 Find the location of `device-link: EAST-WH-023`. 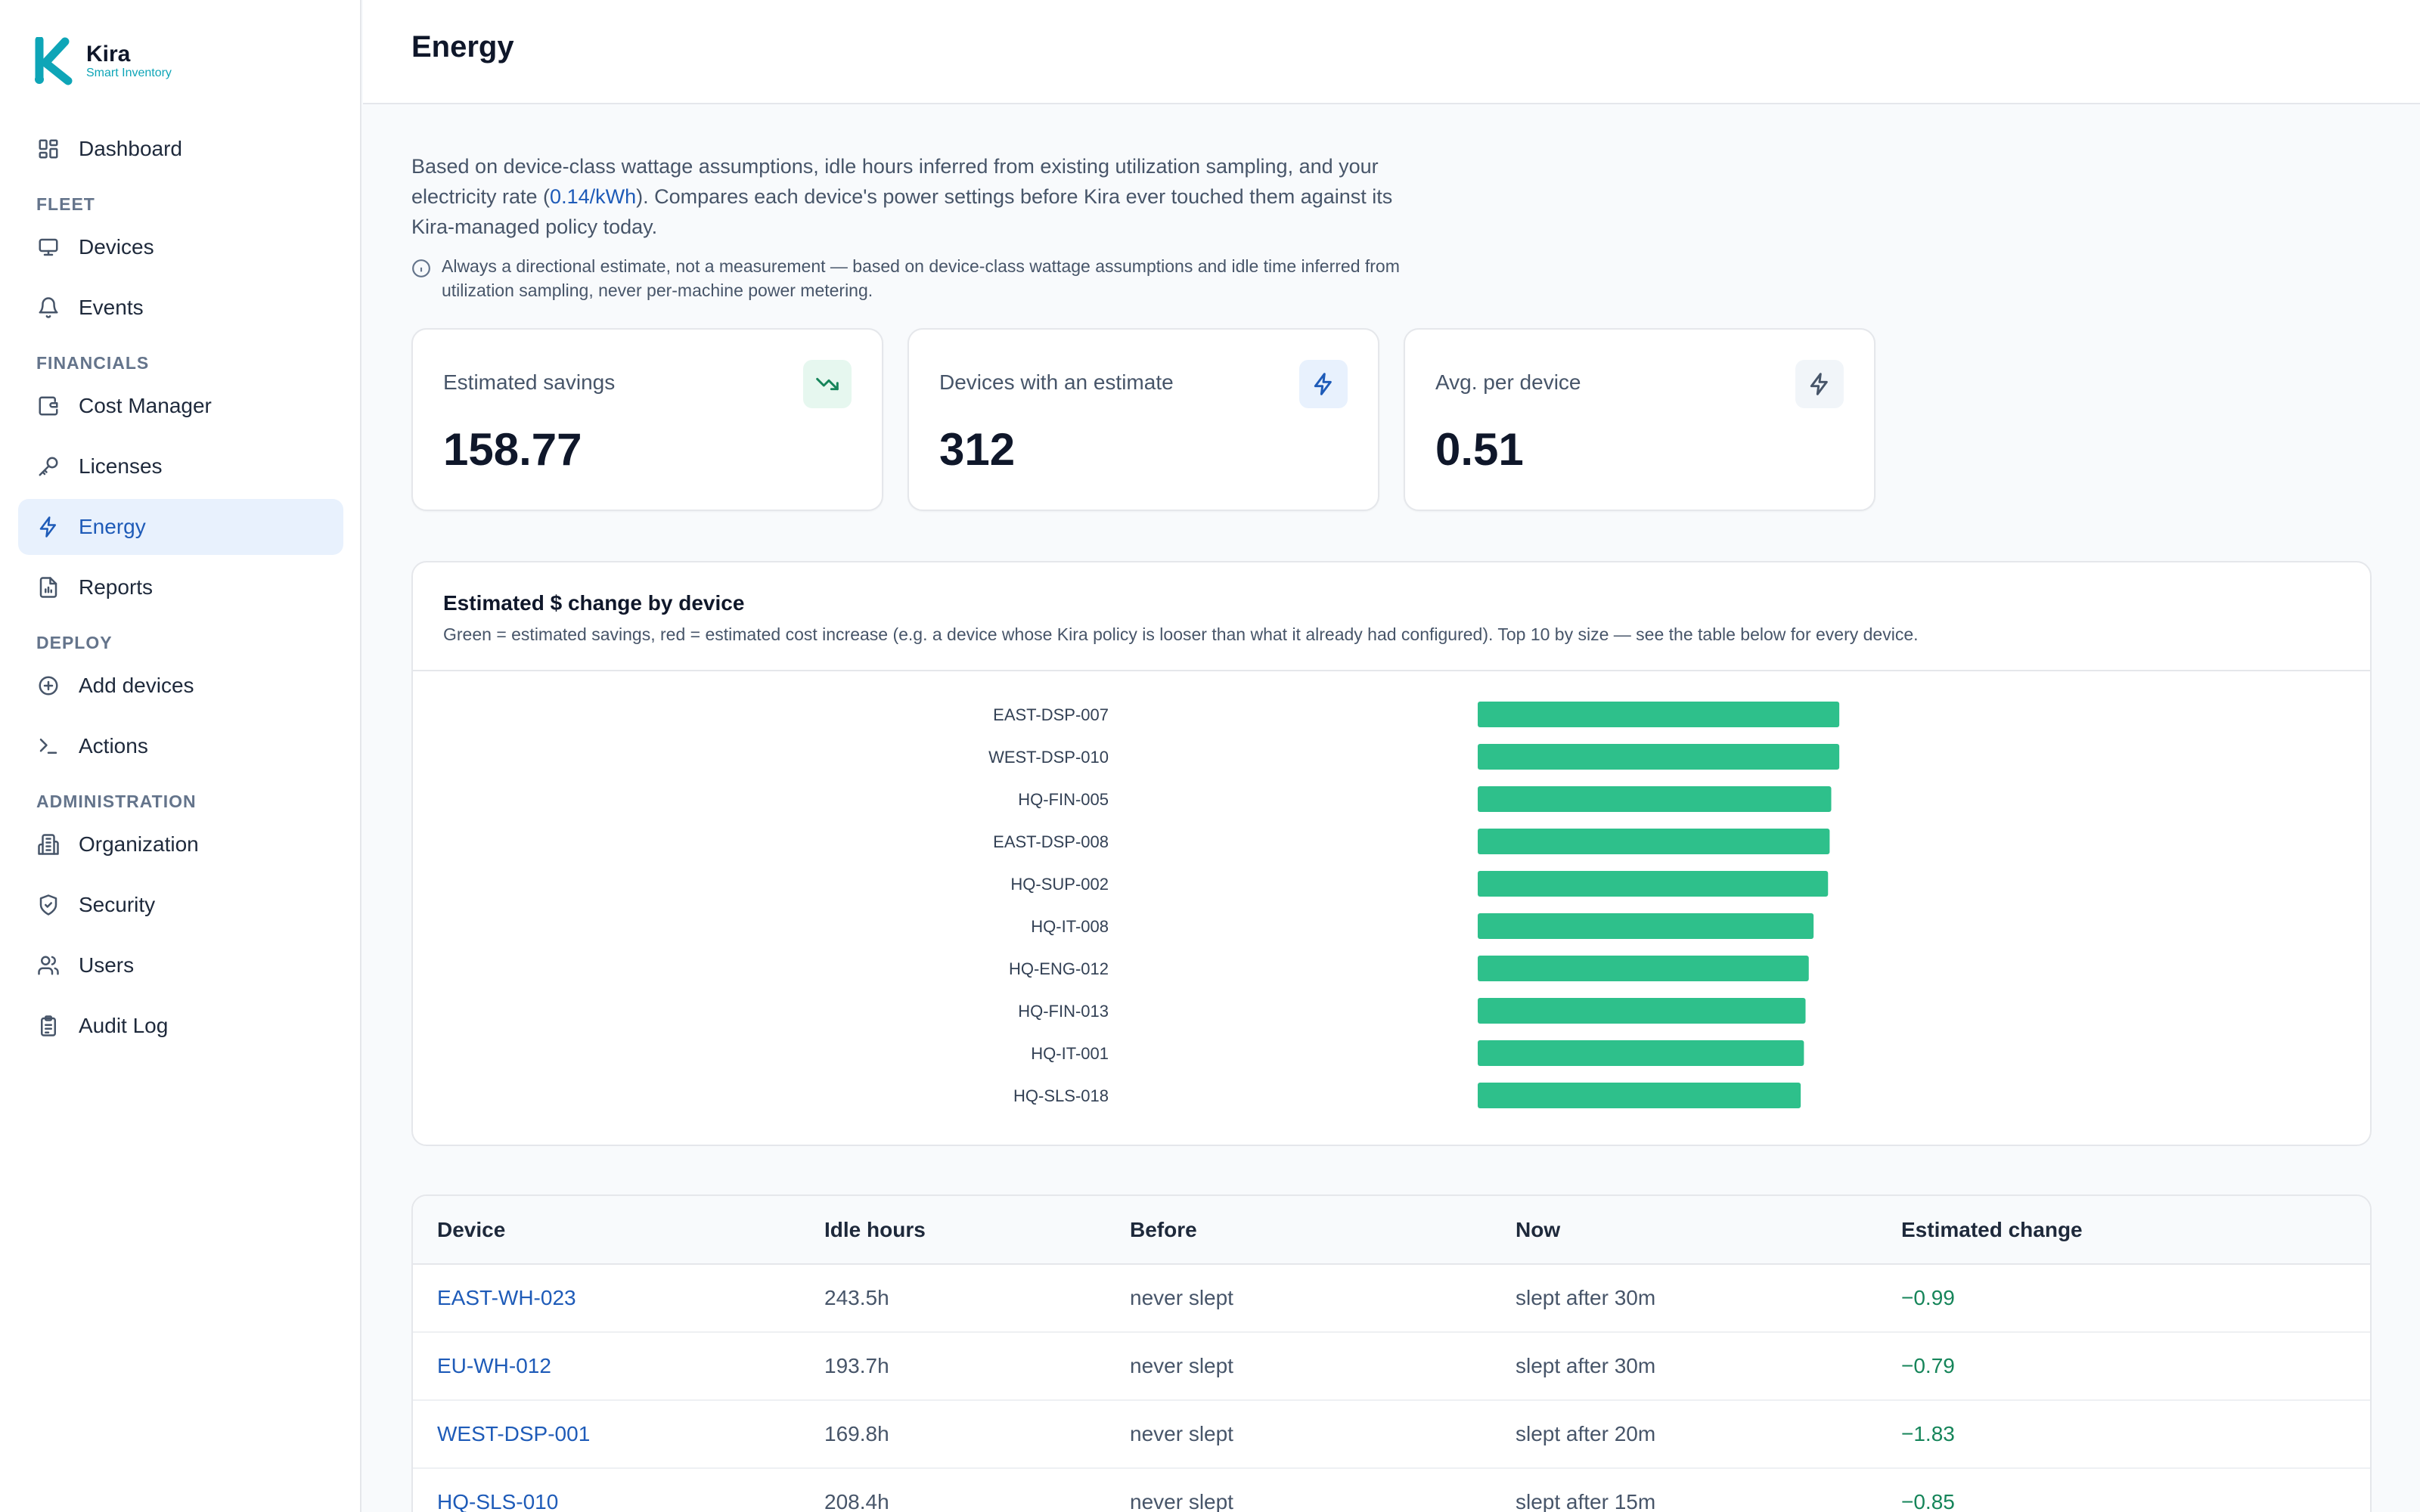

device-link: EAST-WH-023 is located at coordinates (618, 1298).